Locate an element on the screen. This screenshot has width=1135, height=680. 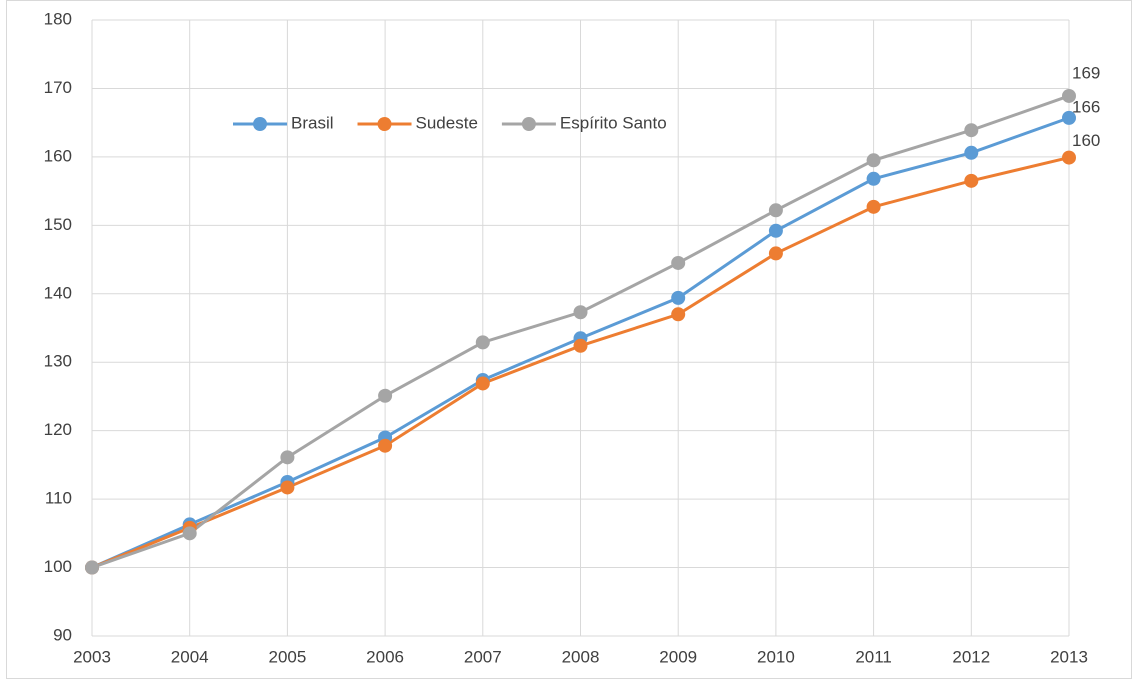
y-tick-label: 170 is located at coordinates (58, 87).